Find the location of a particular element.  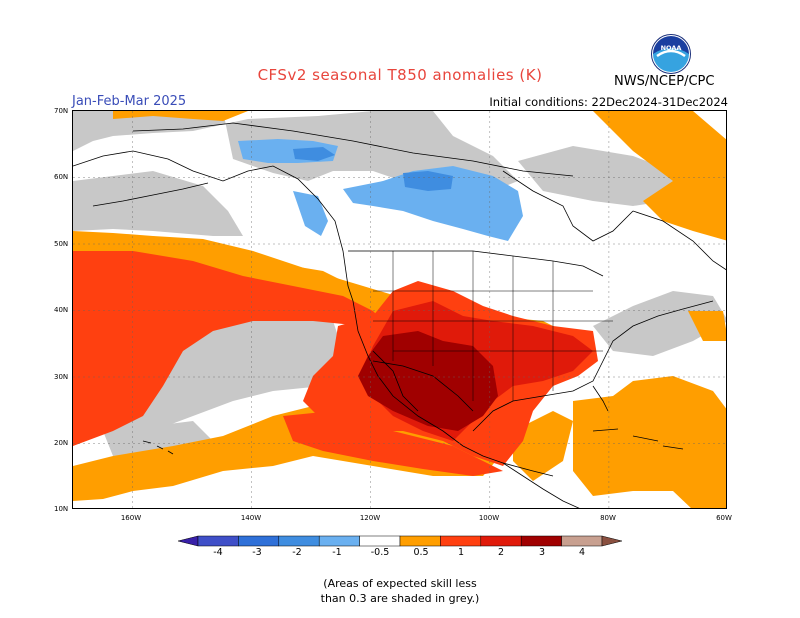

legend-label: -1 is located at coordinates (337, 552).